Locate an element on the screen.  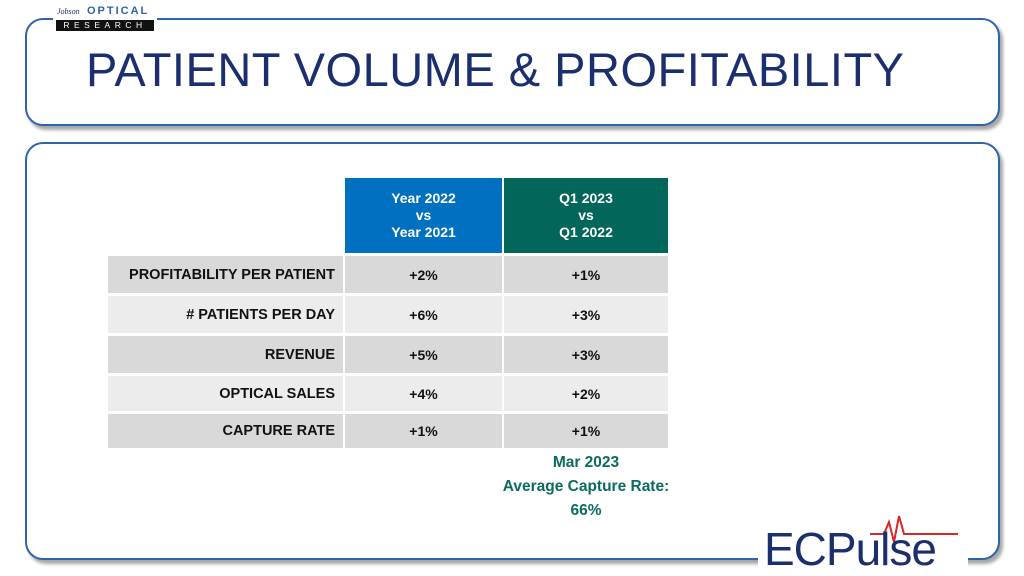
slide-title: PATIENT VOLUME & PROFITABILITY is located at coordinates (495, 69).